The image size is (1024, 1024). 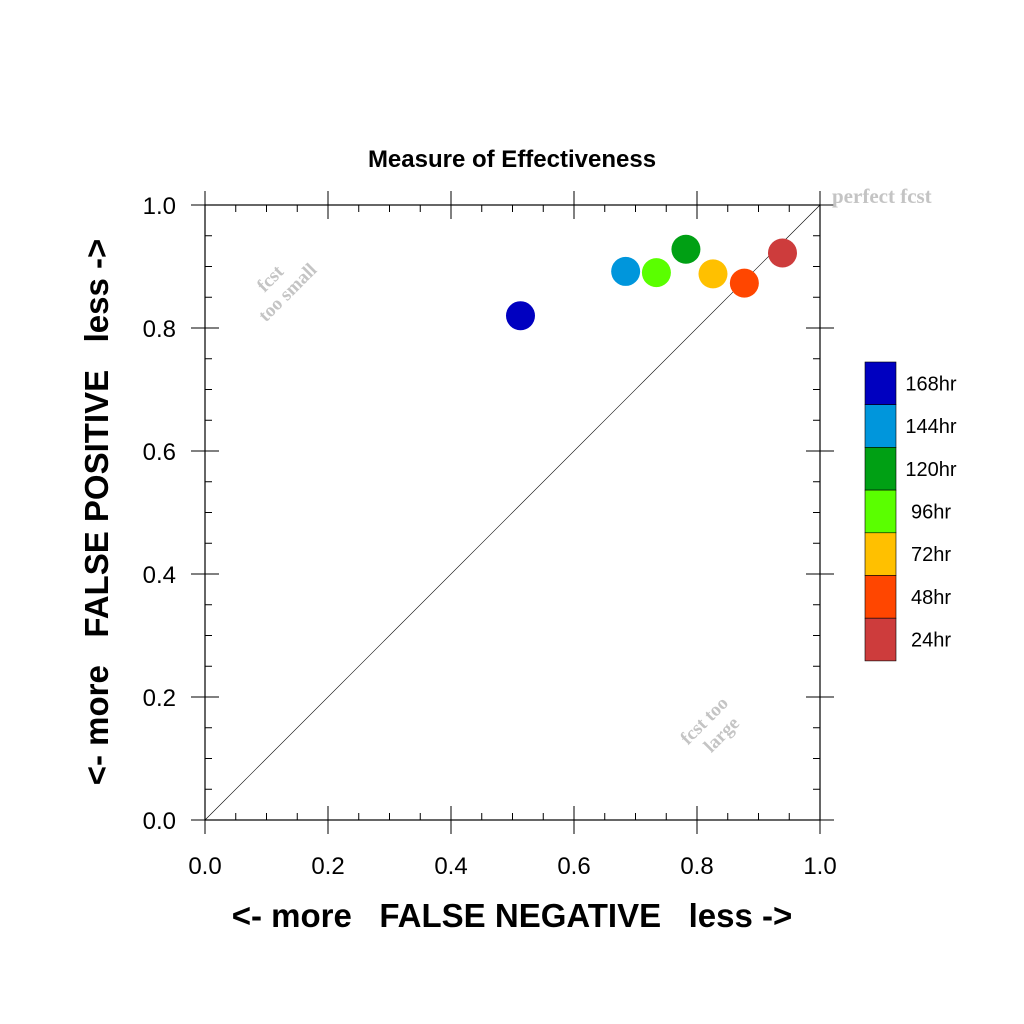 I want to click on x-tick-label: 0.2, so click(x=327, y=866).